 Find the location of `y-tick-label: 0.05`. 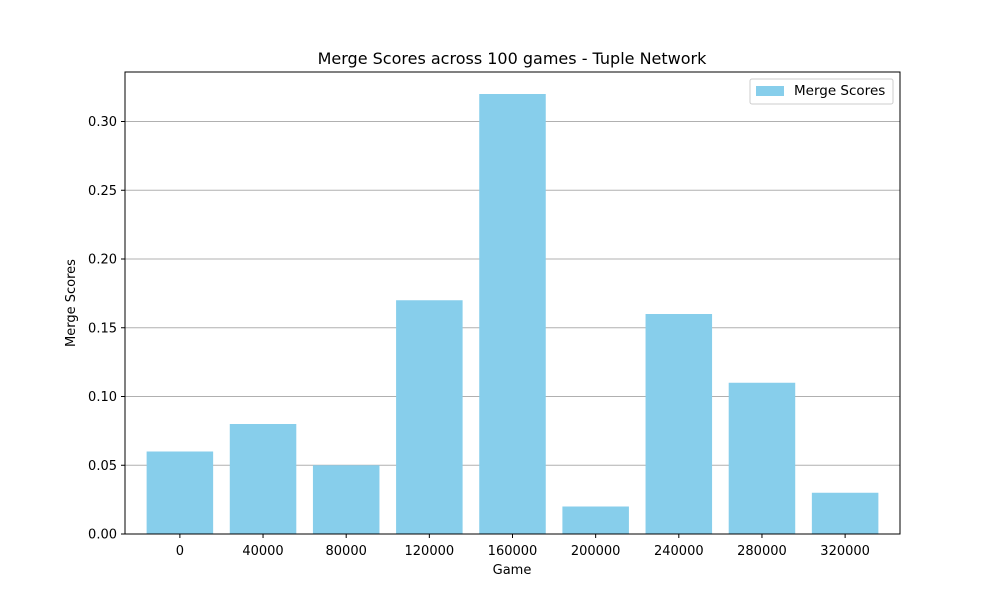

y-tick-label: 0.05 is located at coordinates (102, 466).